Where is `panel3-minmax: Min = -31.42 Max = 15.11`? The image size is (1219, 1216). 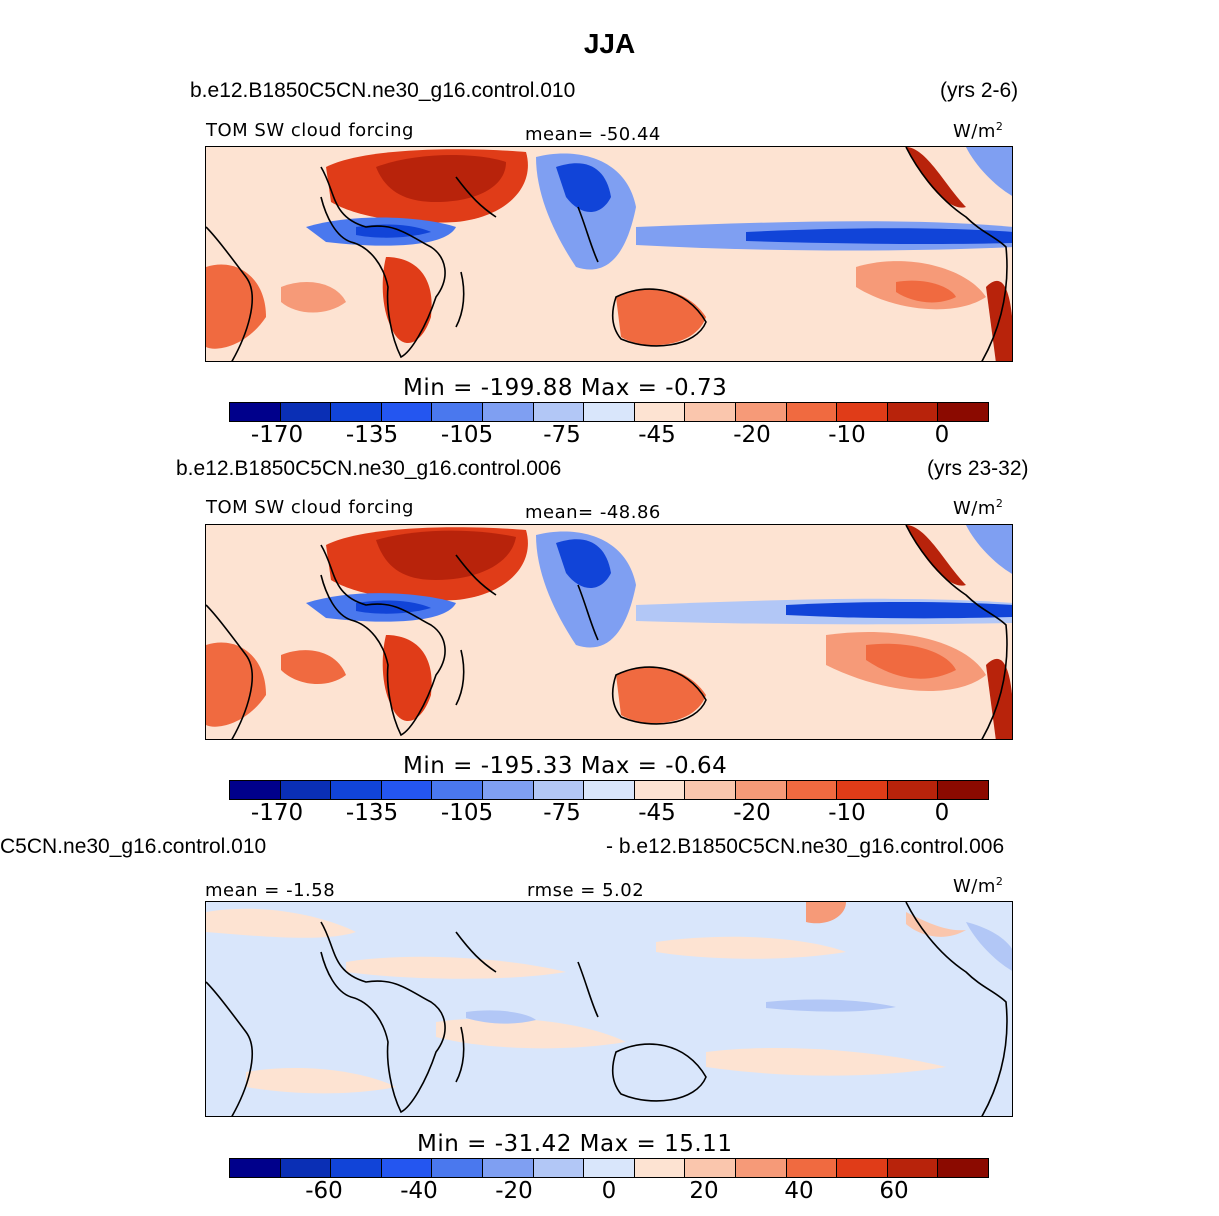
panel3-minmax: Min = -31.42 Max = 15.11 is located at coordinates (575, 1144).